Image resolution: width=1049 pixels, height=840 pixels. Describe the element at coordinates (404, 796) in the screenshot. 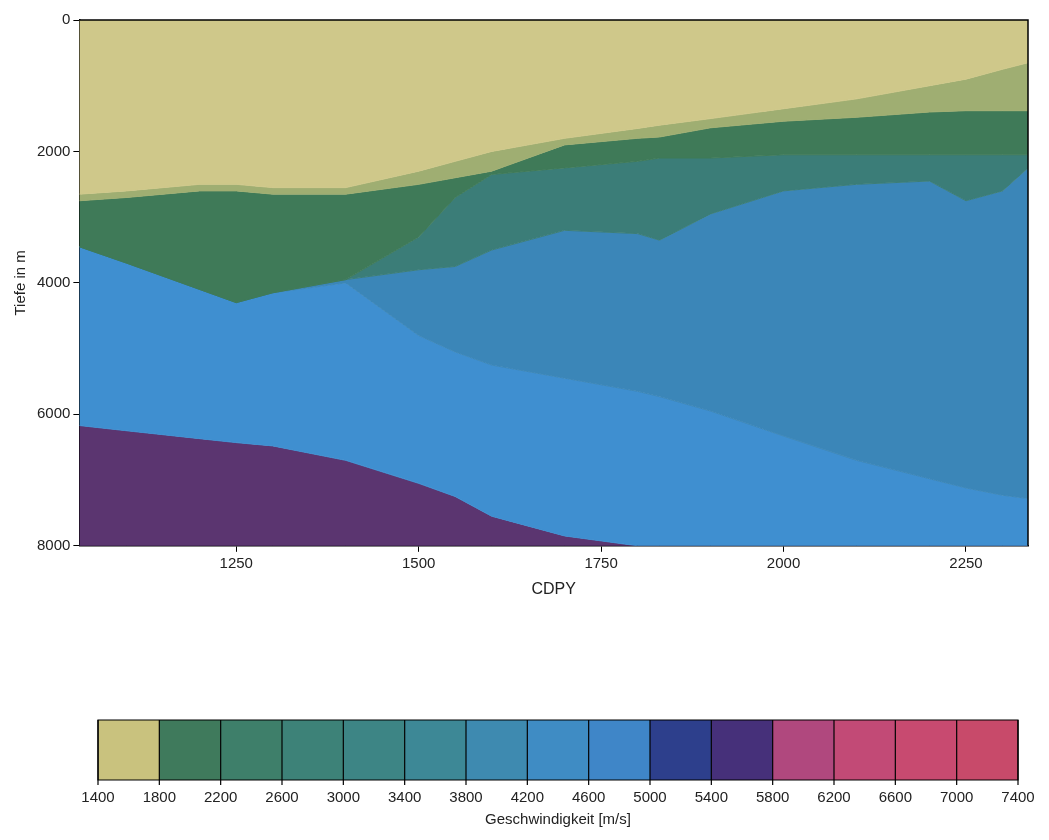

I see `color-bar-label: 3400` at that location.